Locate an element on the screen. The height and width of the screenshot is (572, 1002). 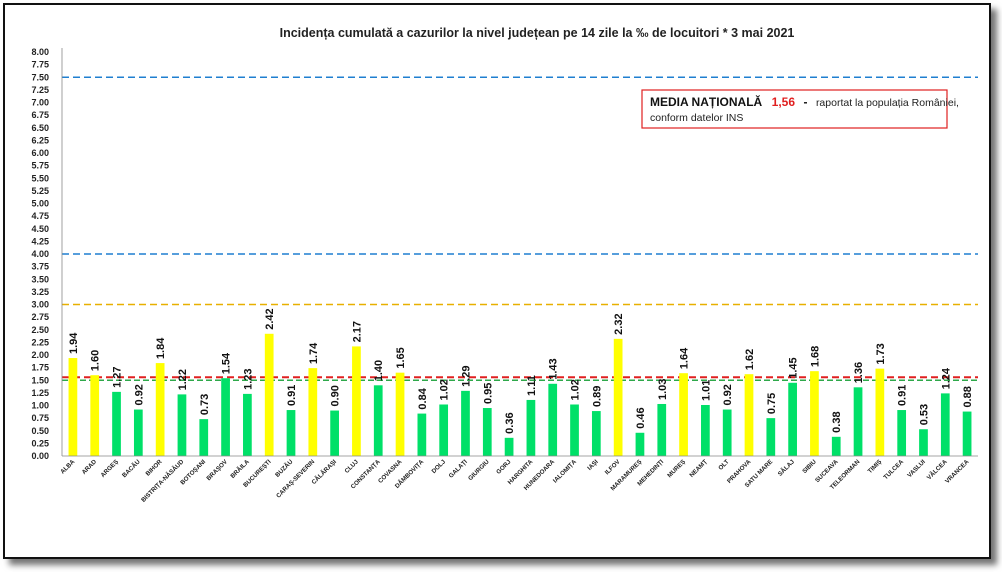
y-tick-label: 5.00 is located at coordinates (40, 204).